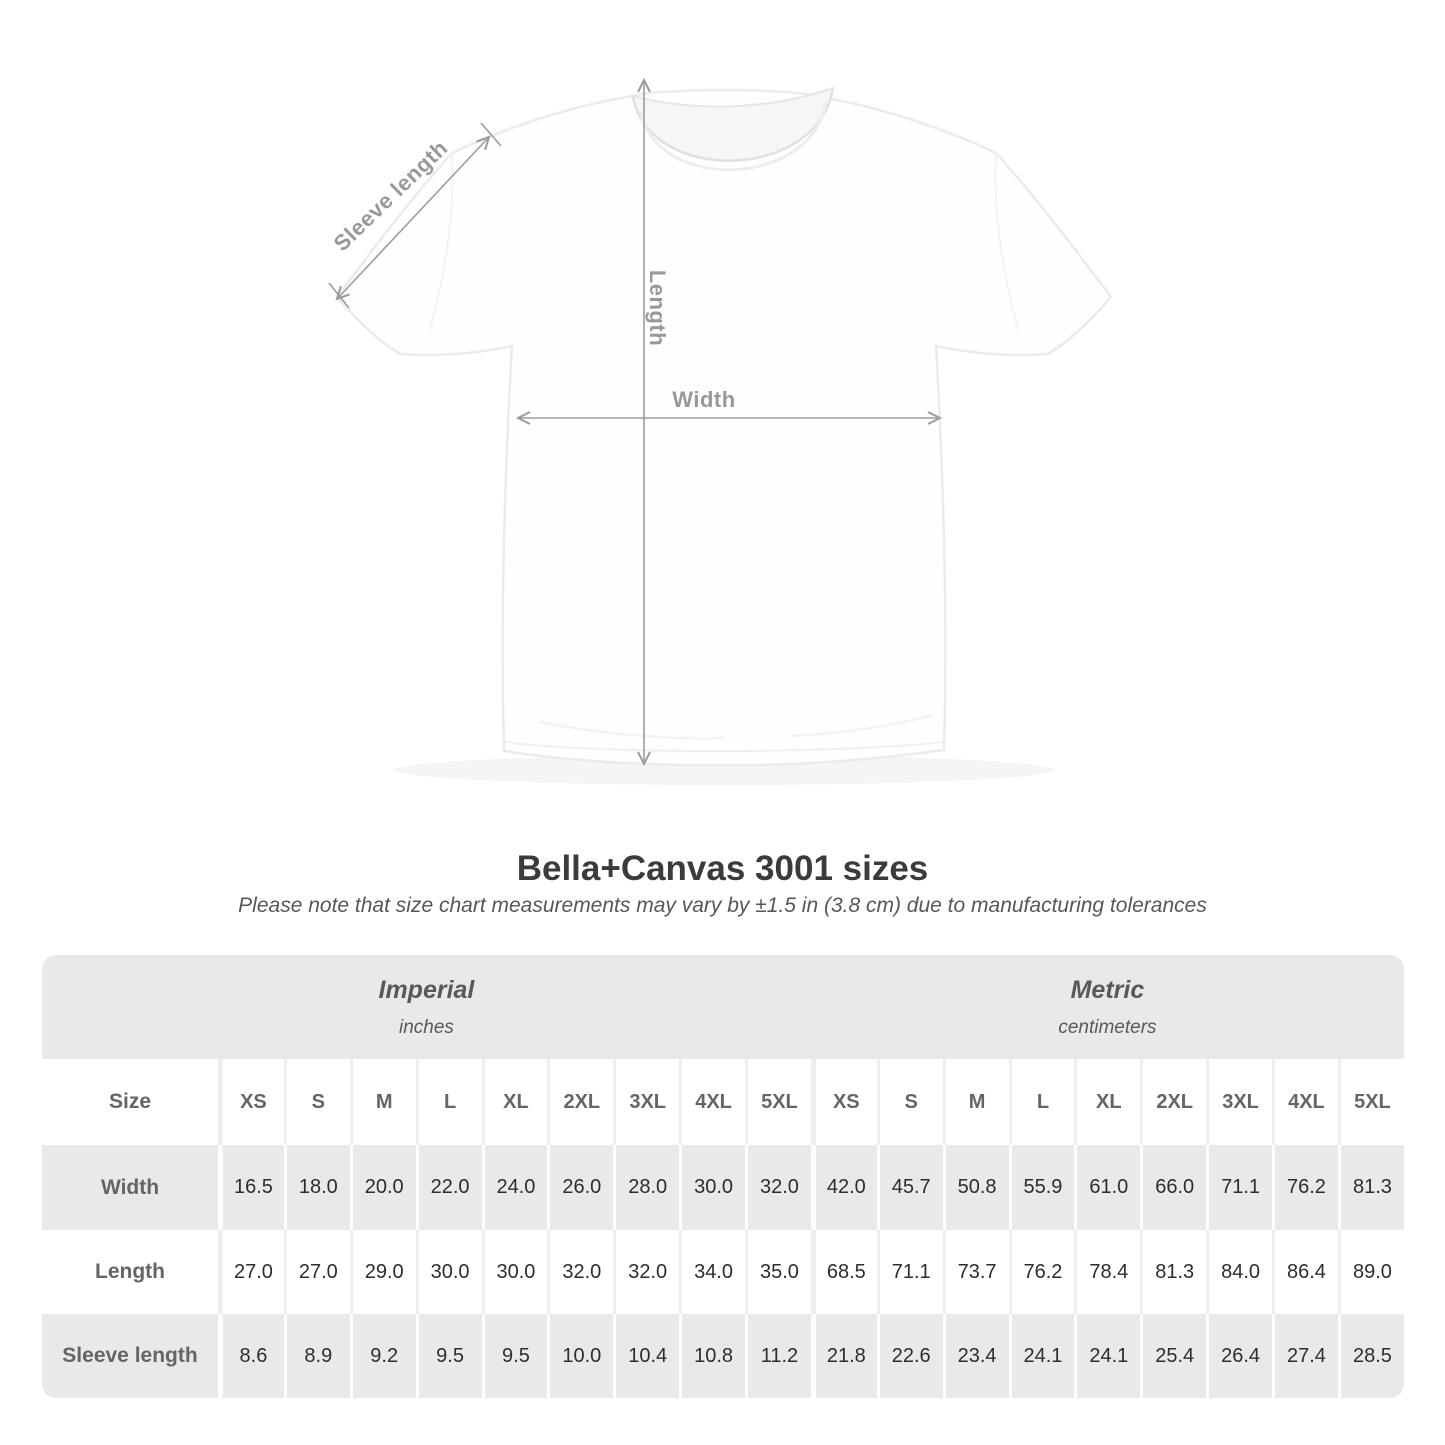 The height and width of the screenshot is (1445, 1445). Describe the element at coordinates (426, 989) in the screenshot. I see `imperial-label: Imperial` at that location.